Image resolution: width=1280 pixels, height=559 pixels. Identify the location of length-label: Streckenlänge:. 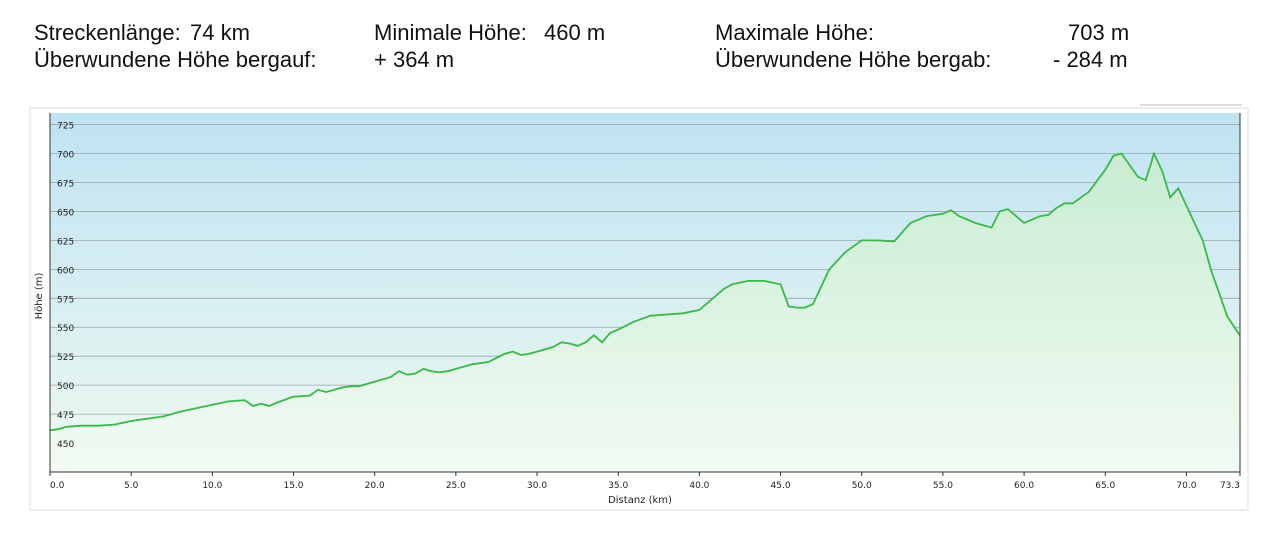
(107, 32).